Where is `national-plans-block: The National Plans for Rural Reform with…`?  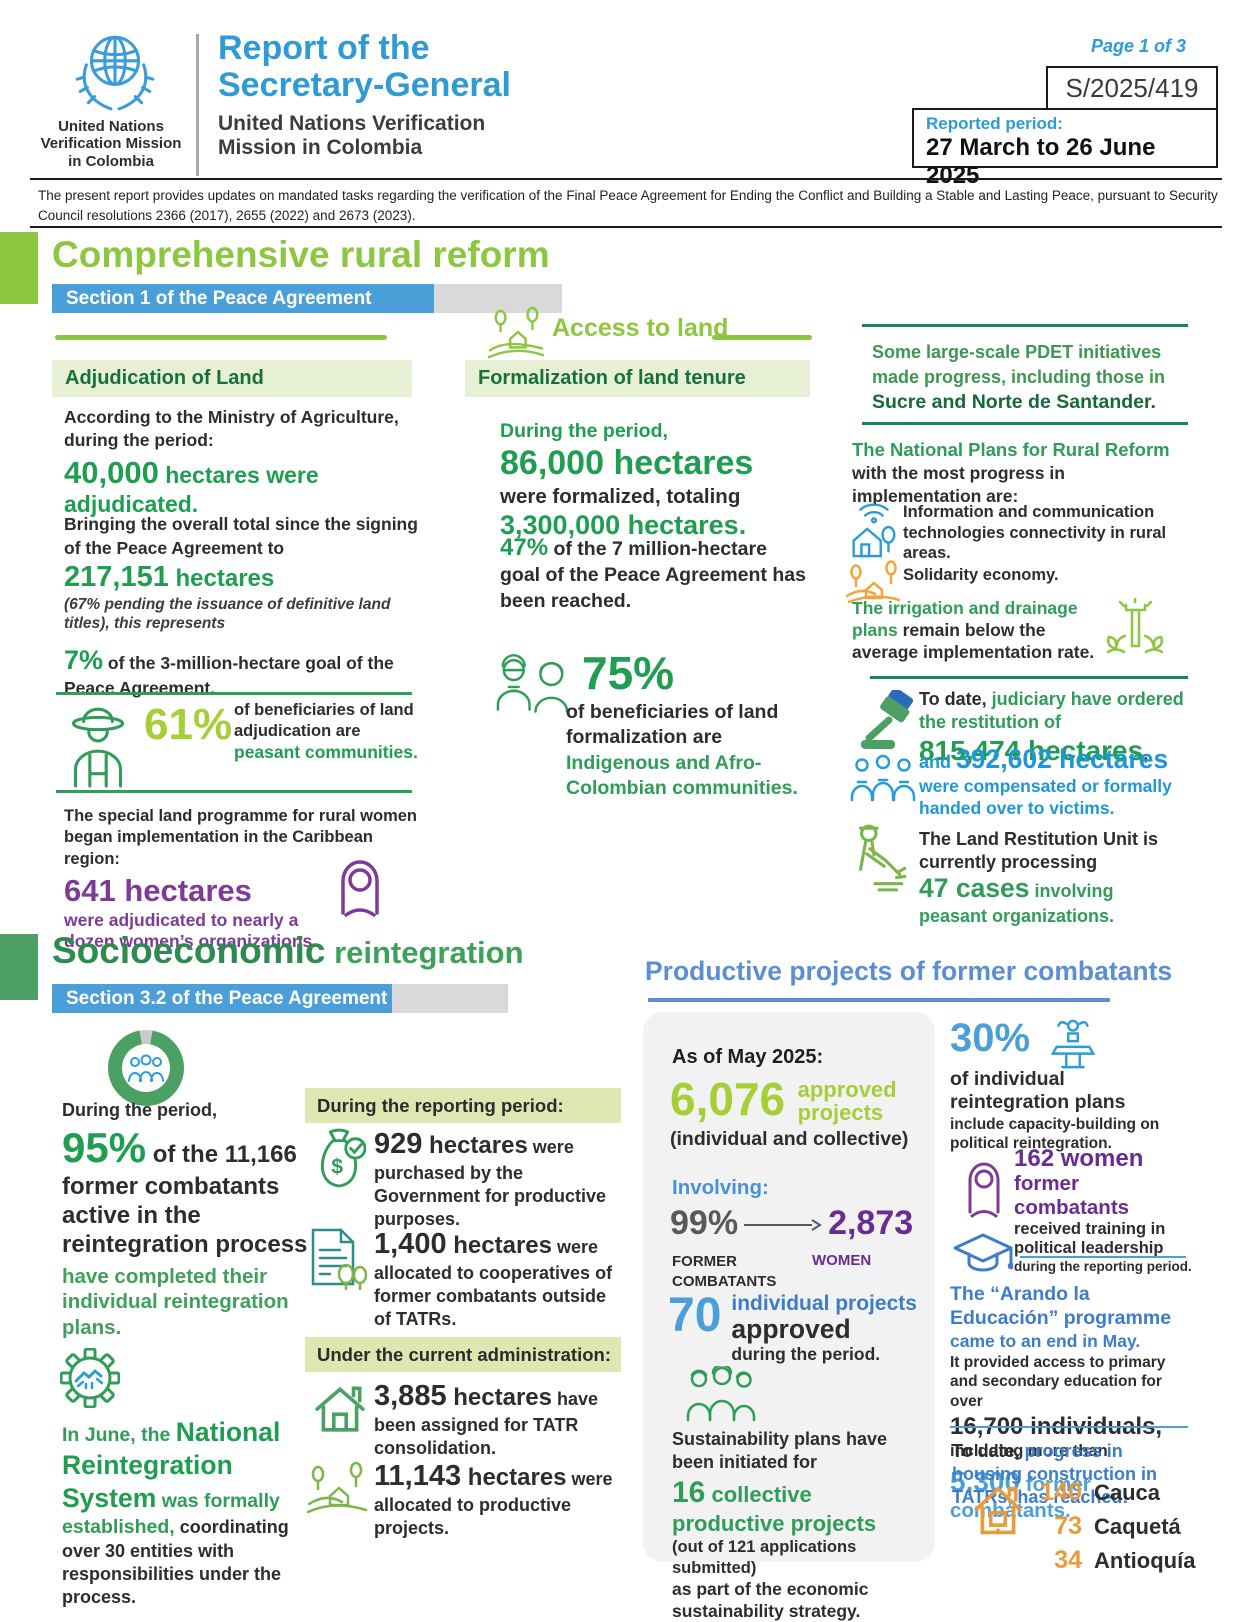 national-plans-block: The National Plans for Rural Reform with… is located at coordinates (1017, 473).